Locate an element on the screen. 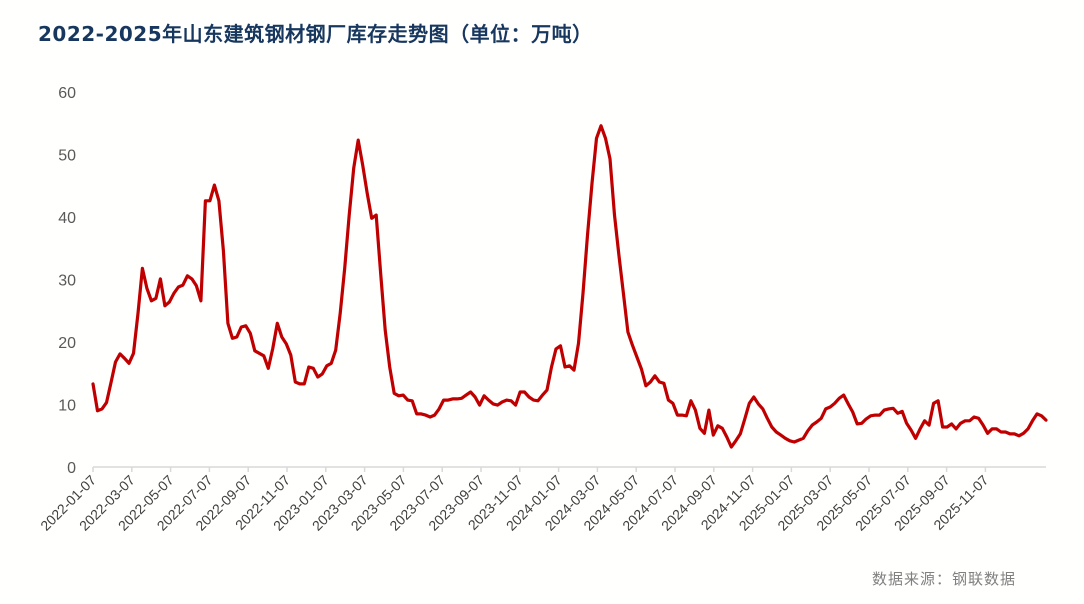  y-tick-label: 60 is located at coordinates (67, 93).